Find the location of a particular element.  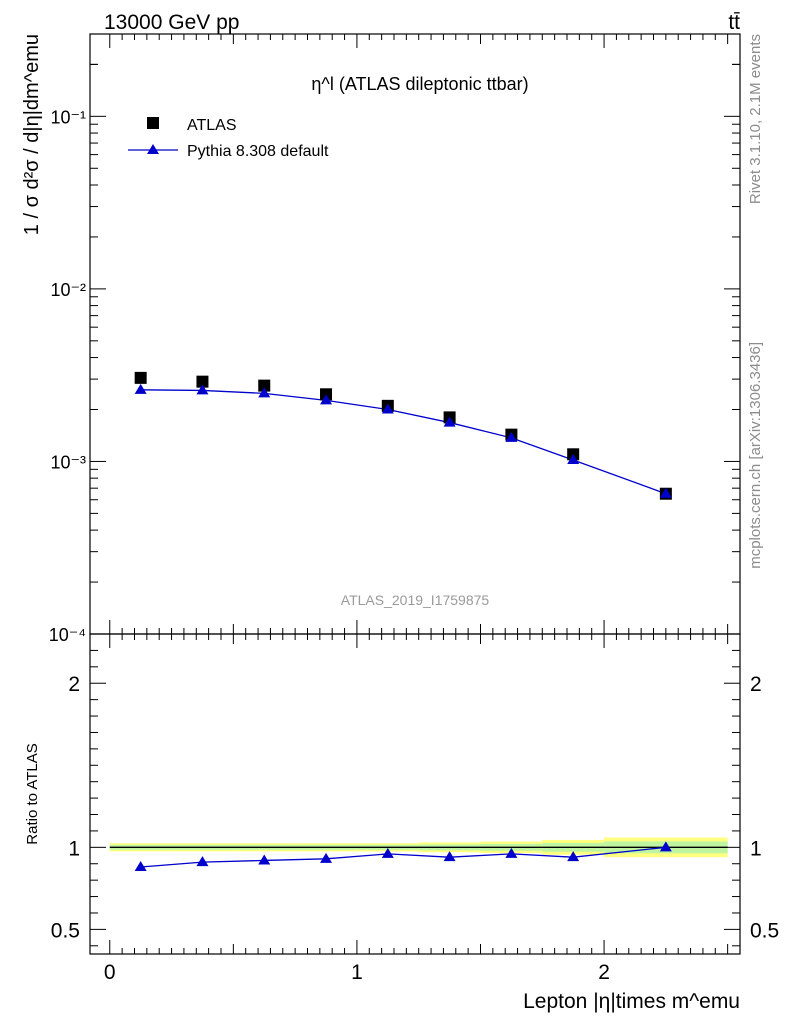

ratio-series is located at coordinates (403, 856).